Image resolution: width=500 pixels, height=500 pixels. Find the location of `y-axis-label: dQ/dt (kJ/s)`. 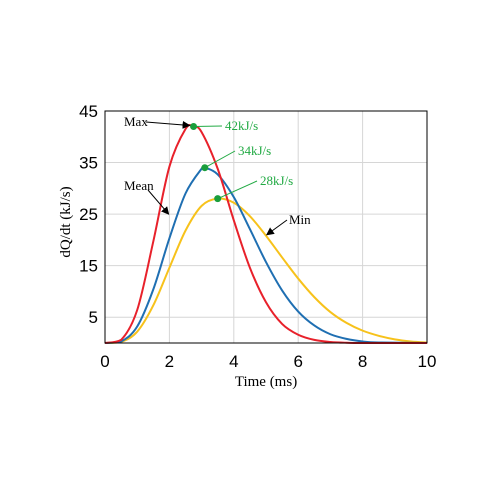

y-axis-label: dQ/dt (kJ/s) is located at coordinates (66, 221).